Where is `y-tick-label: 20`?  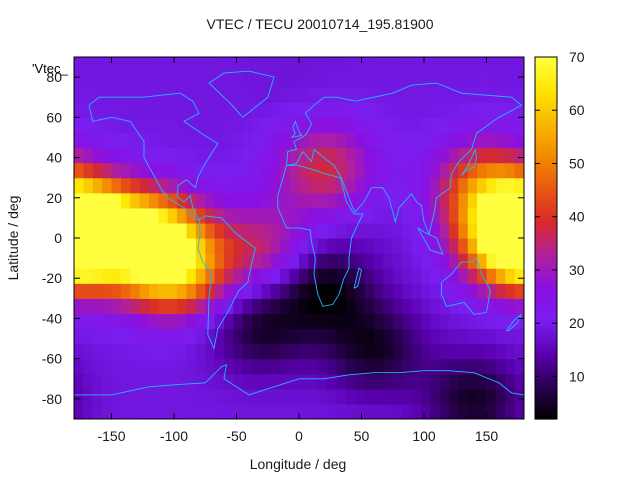
y-tick-label: 20 is located at coordinates (54, 198).